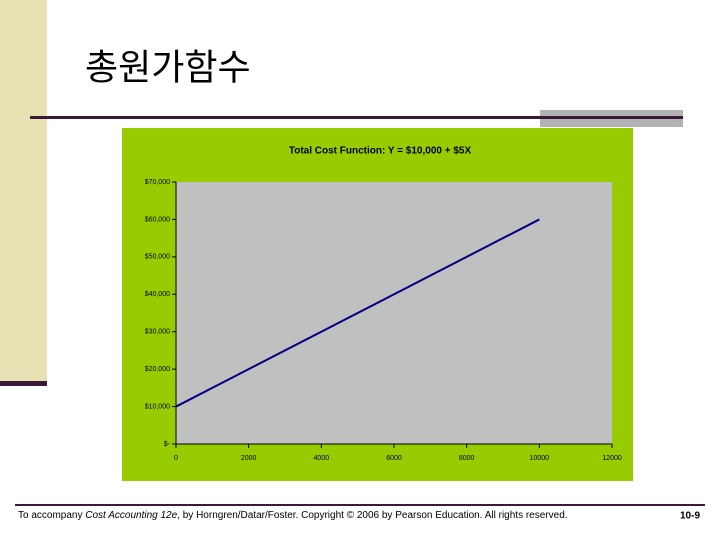  I want to click on y-tick-label: $30,000, so click(157, 332).